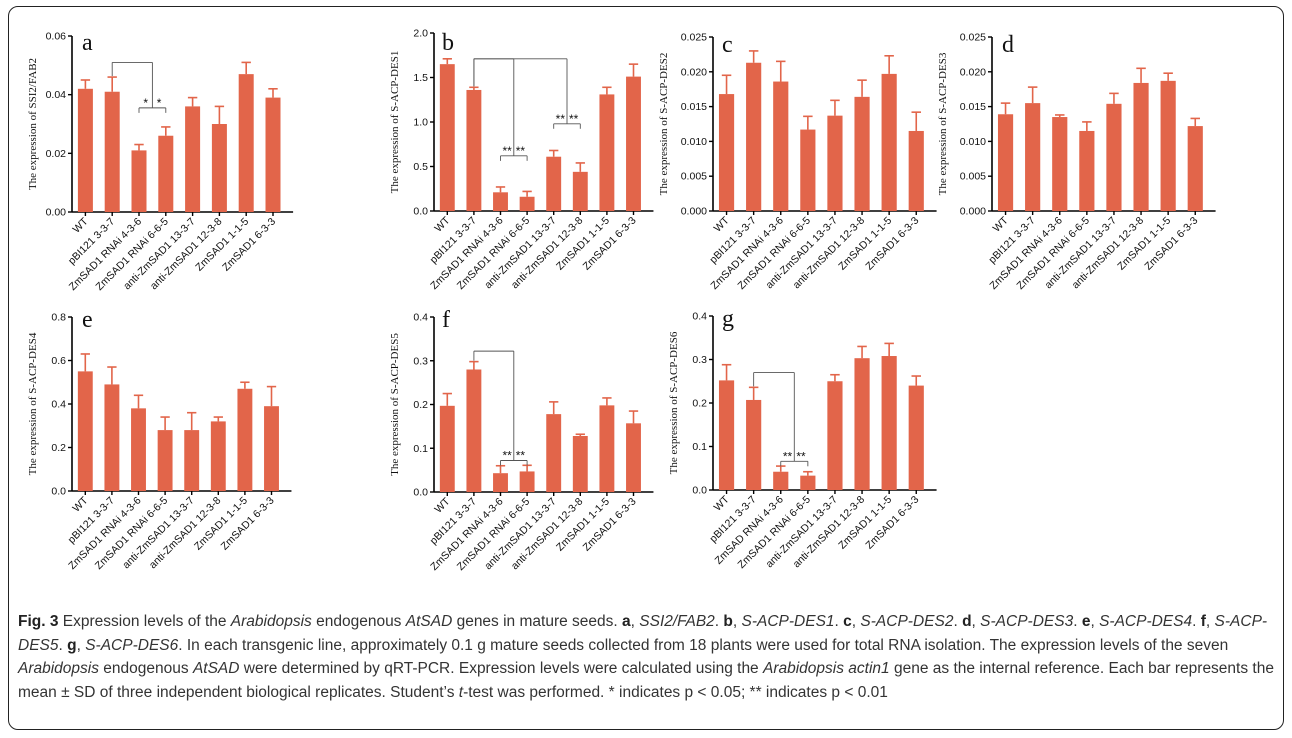 Image resolution: width=1292 pixels, height=738 pixels. What do you see at coordinates (146, 669) in the screenshot?
I see `caption-segment: endogenous` at bounding box center [146, 669].